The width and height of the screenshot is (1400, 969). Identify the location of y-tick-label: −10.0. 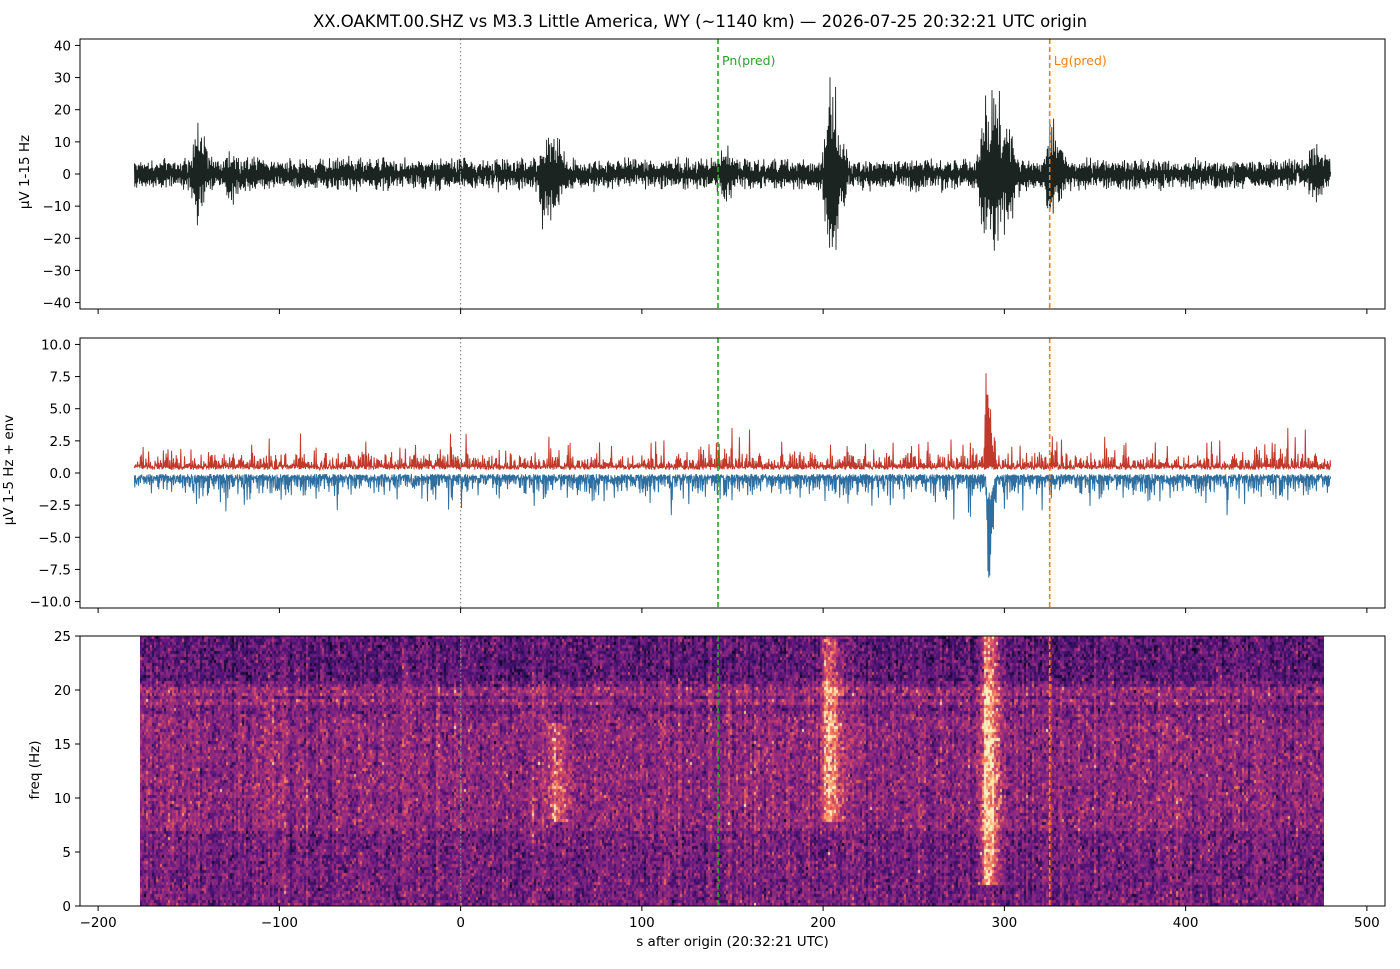
(50, 603).